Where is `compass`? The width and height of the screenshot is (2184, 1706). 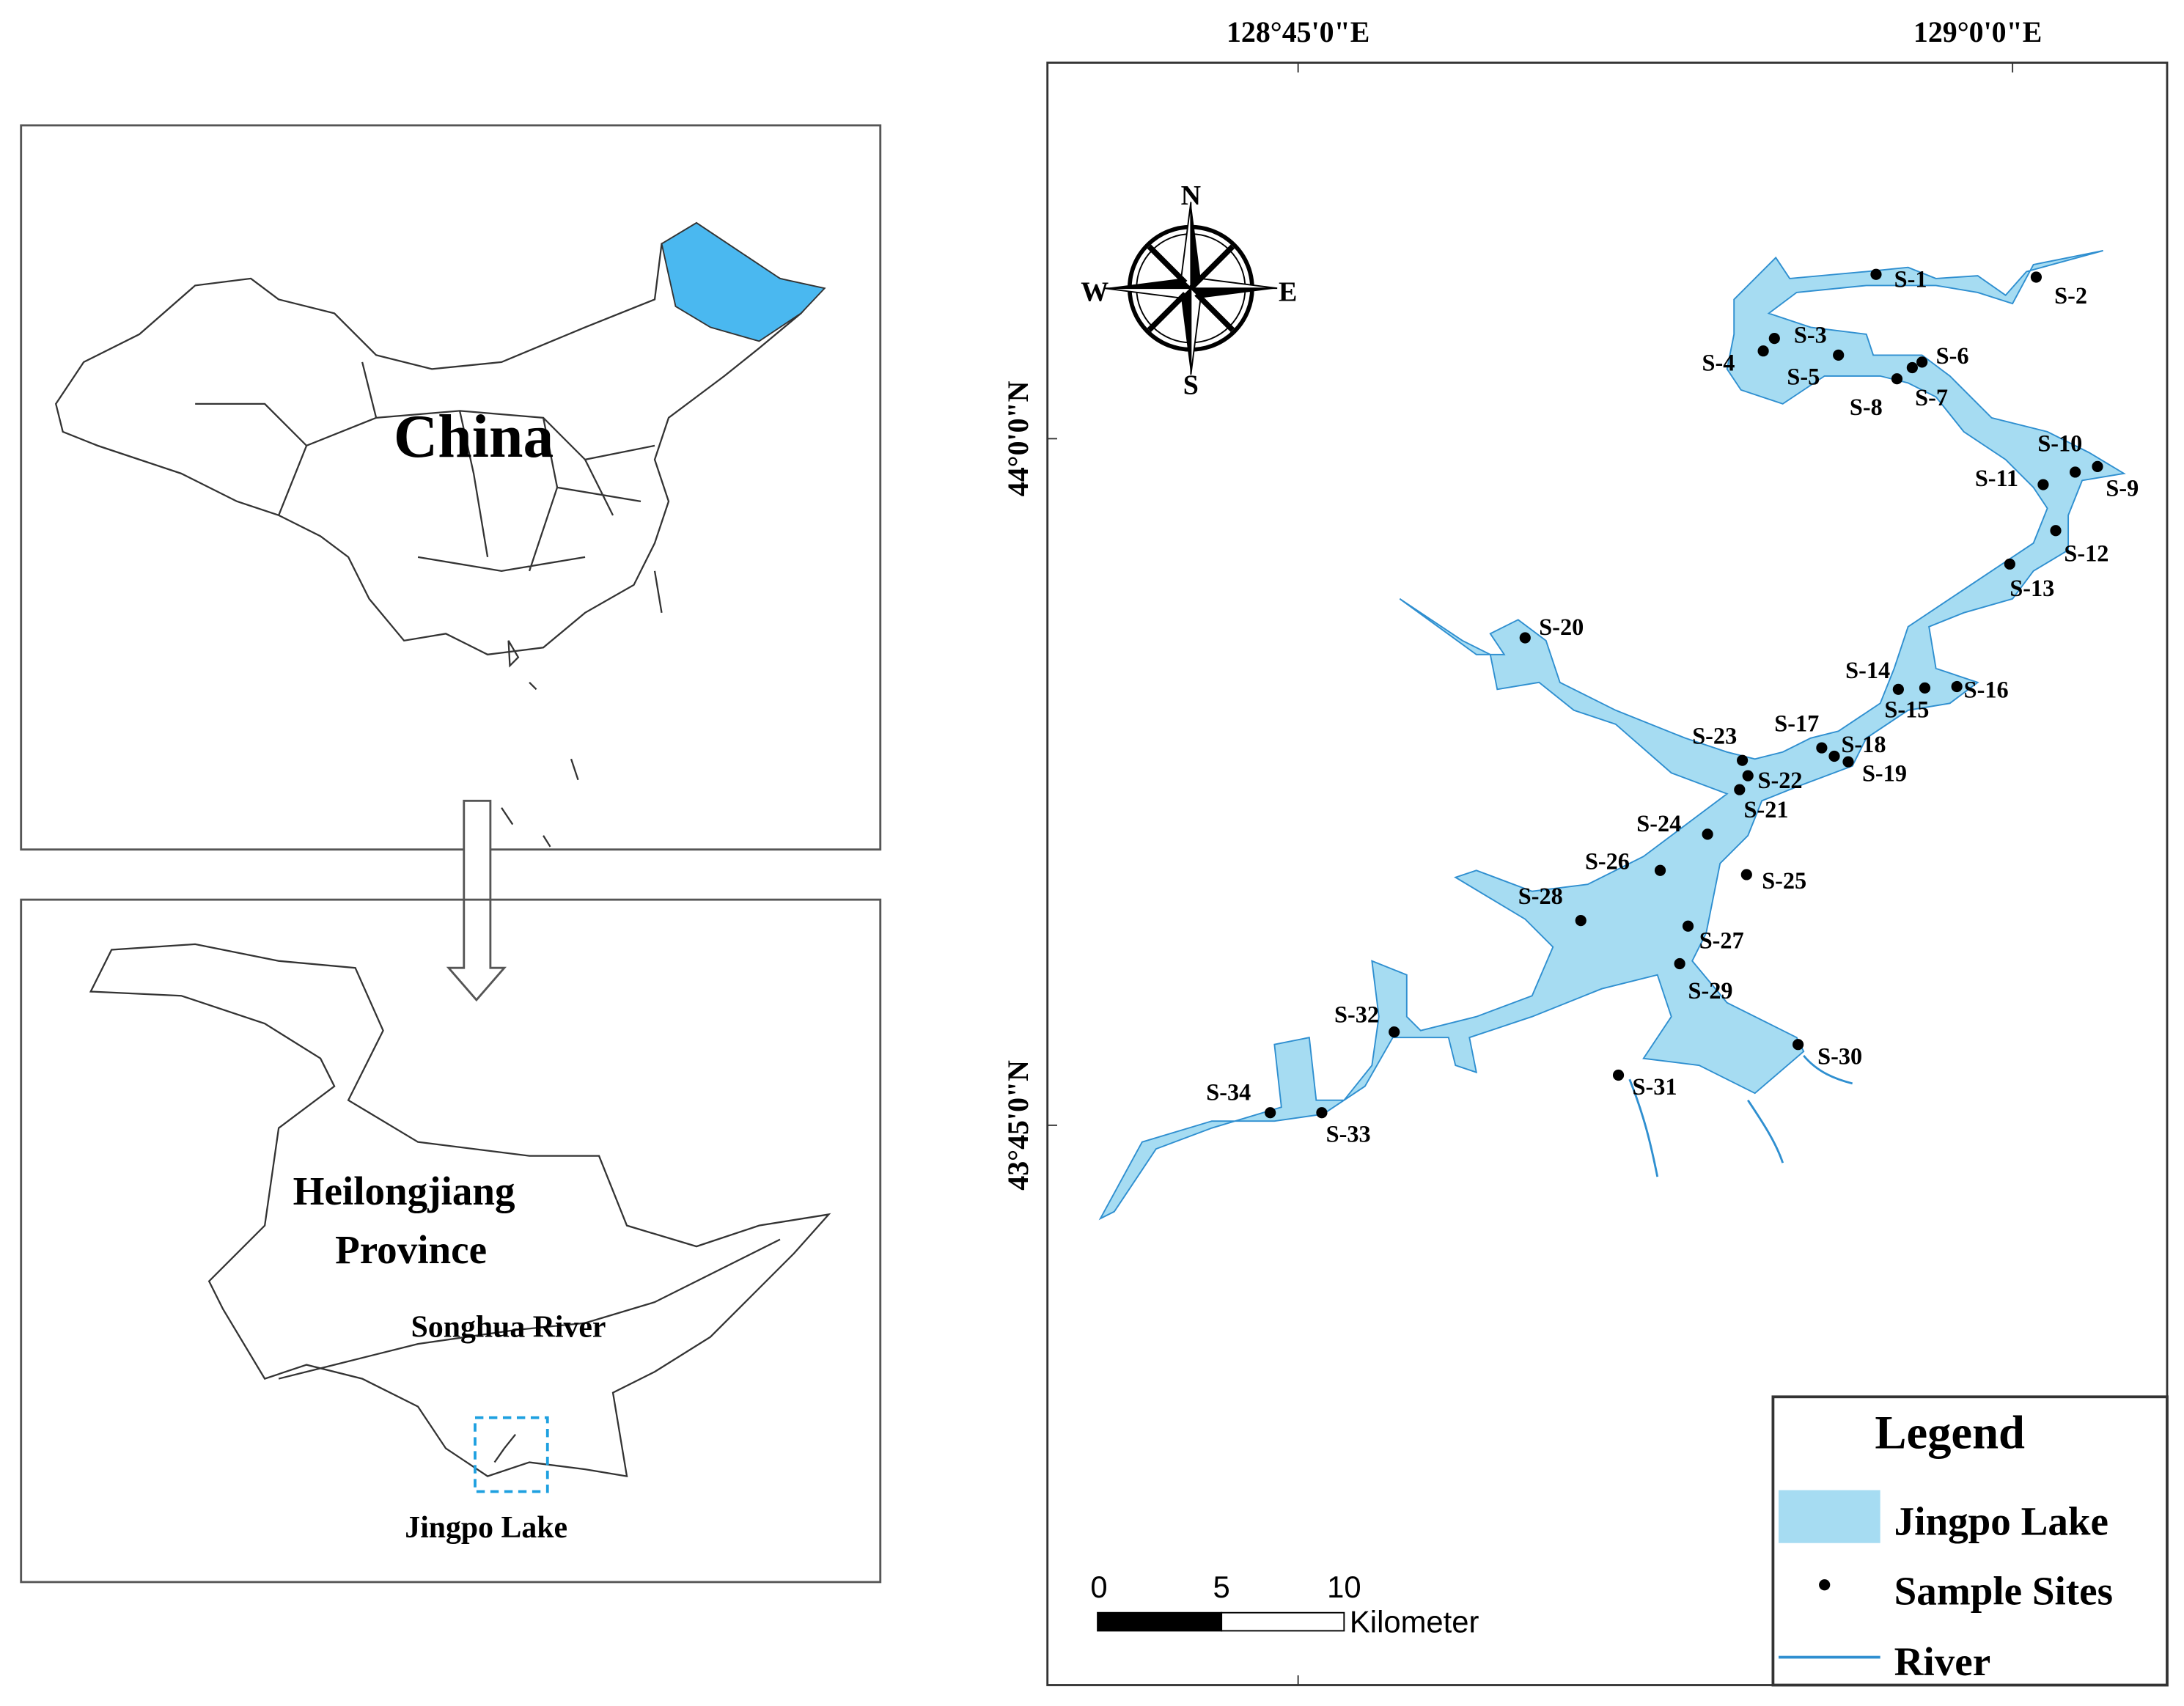 compass is located at coordinates (1191, 289).